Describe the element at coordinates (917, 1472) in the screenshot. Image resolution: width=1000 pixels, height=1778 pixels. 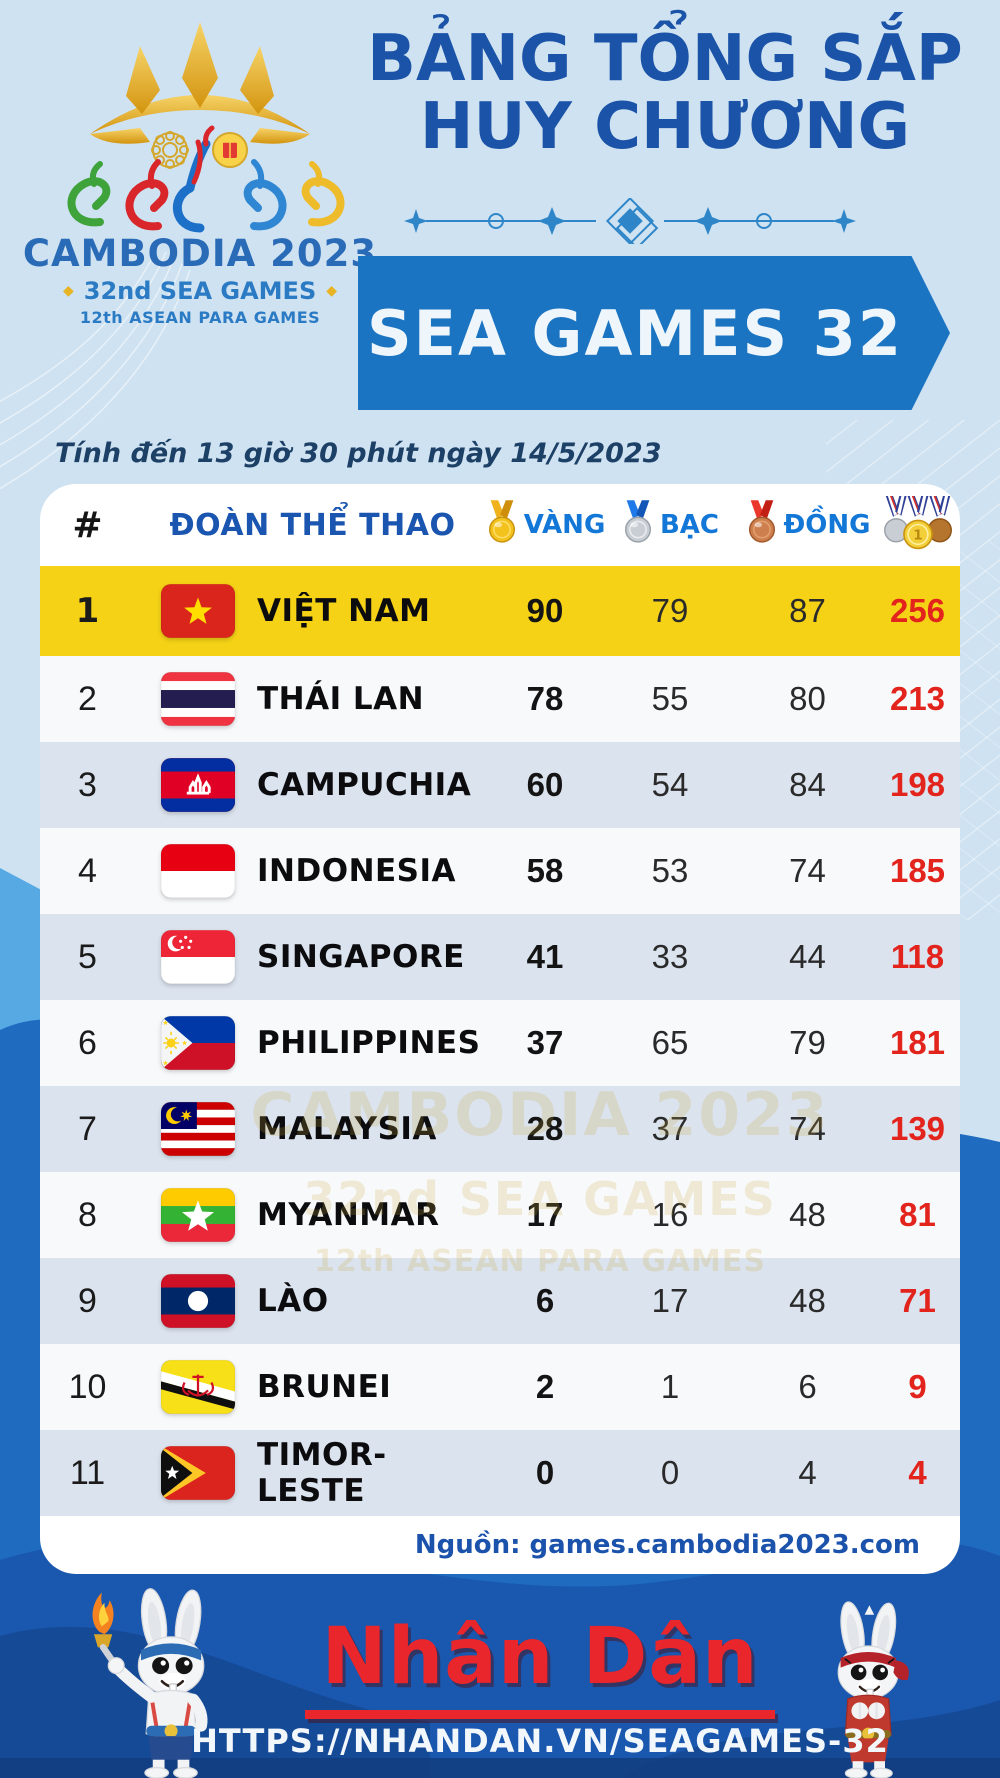
I see `total-count: 4` at that location.